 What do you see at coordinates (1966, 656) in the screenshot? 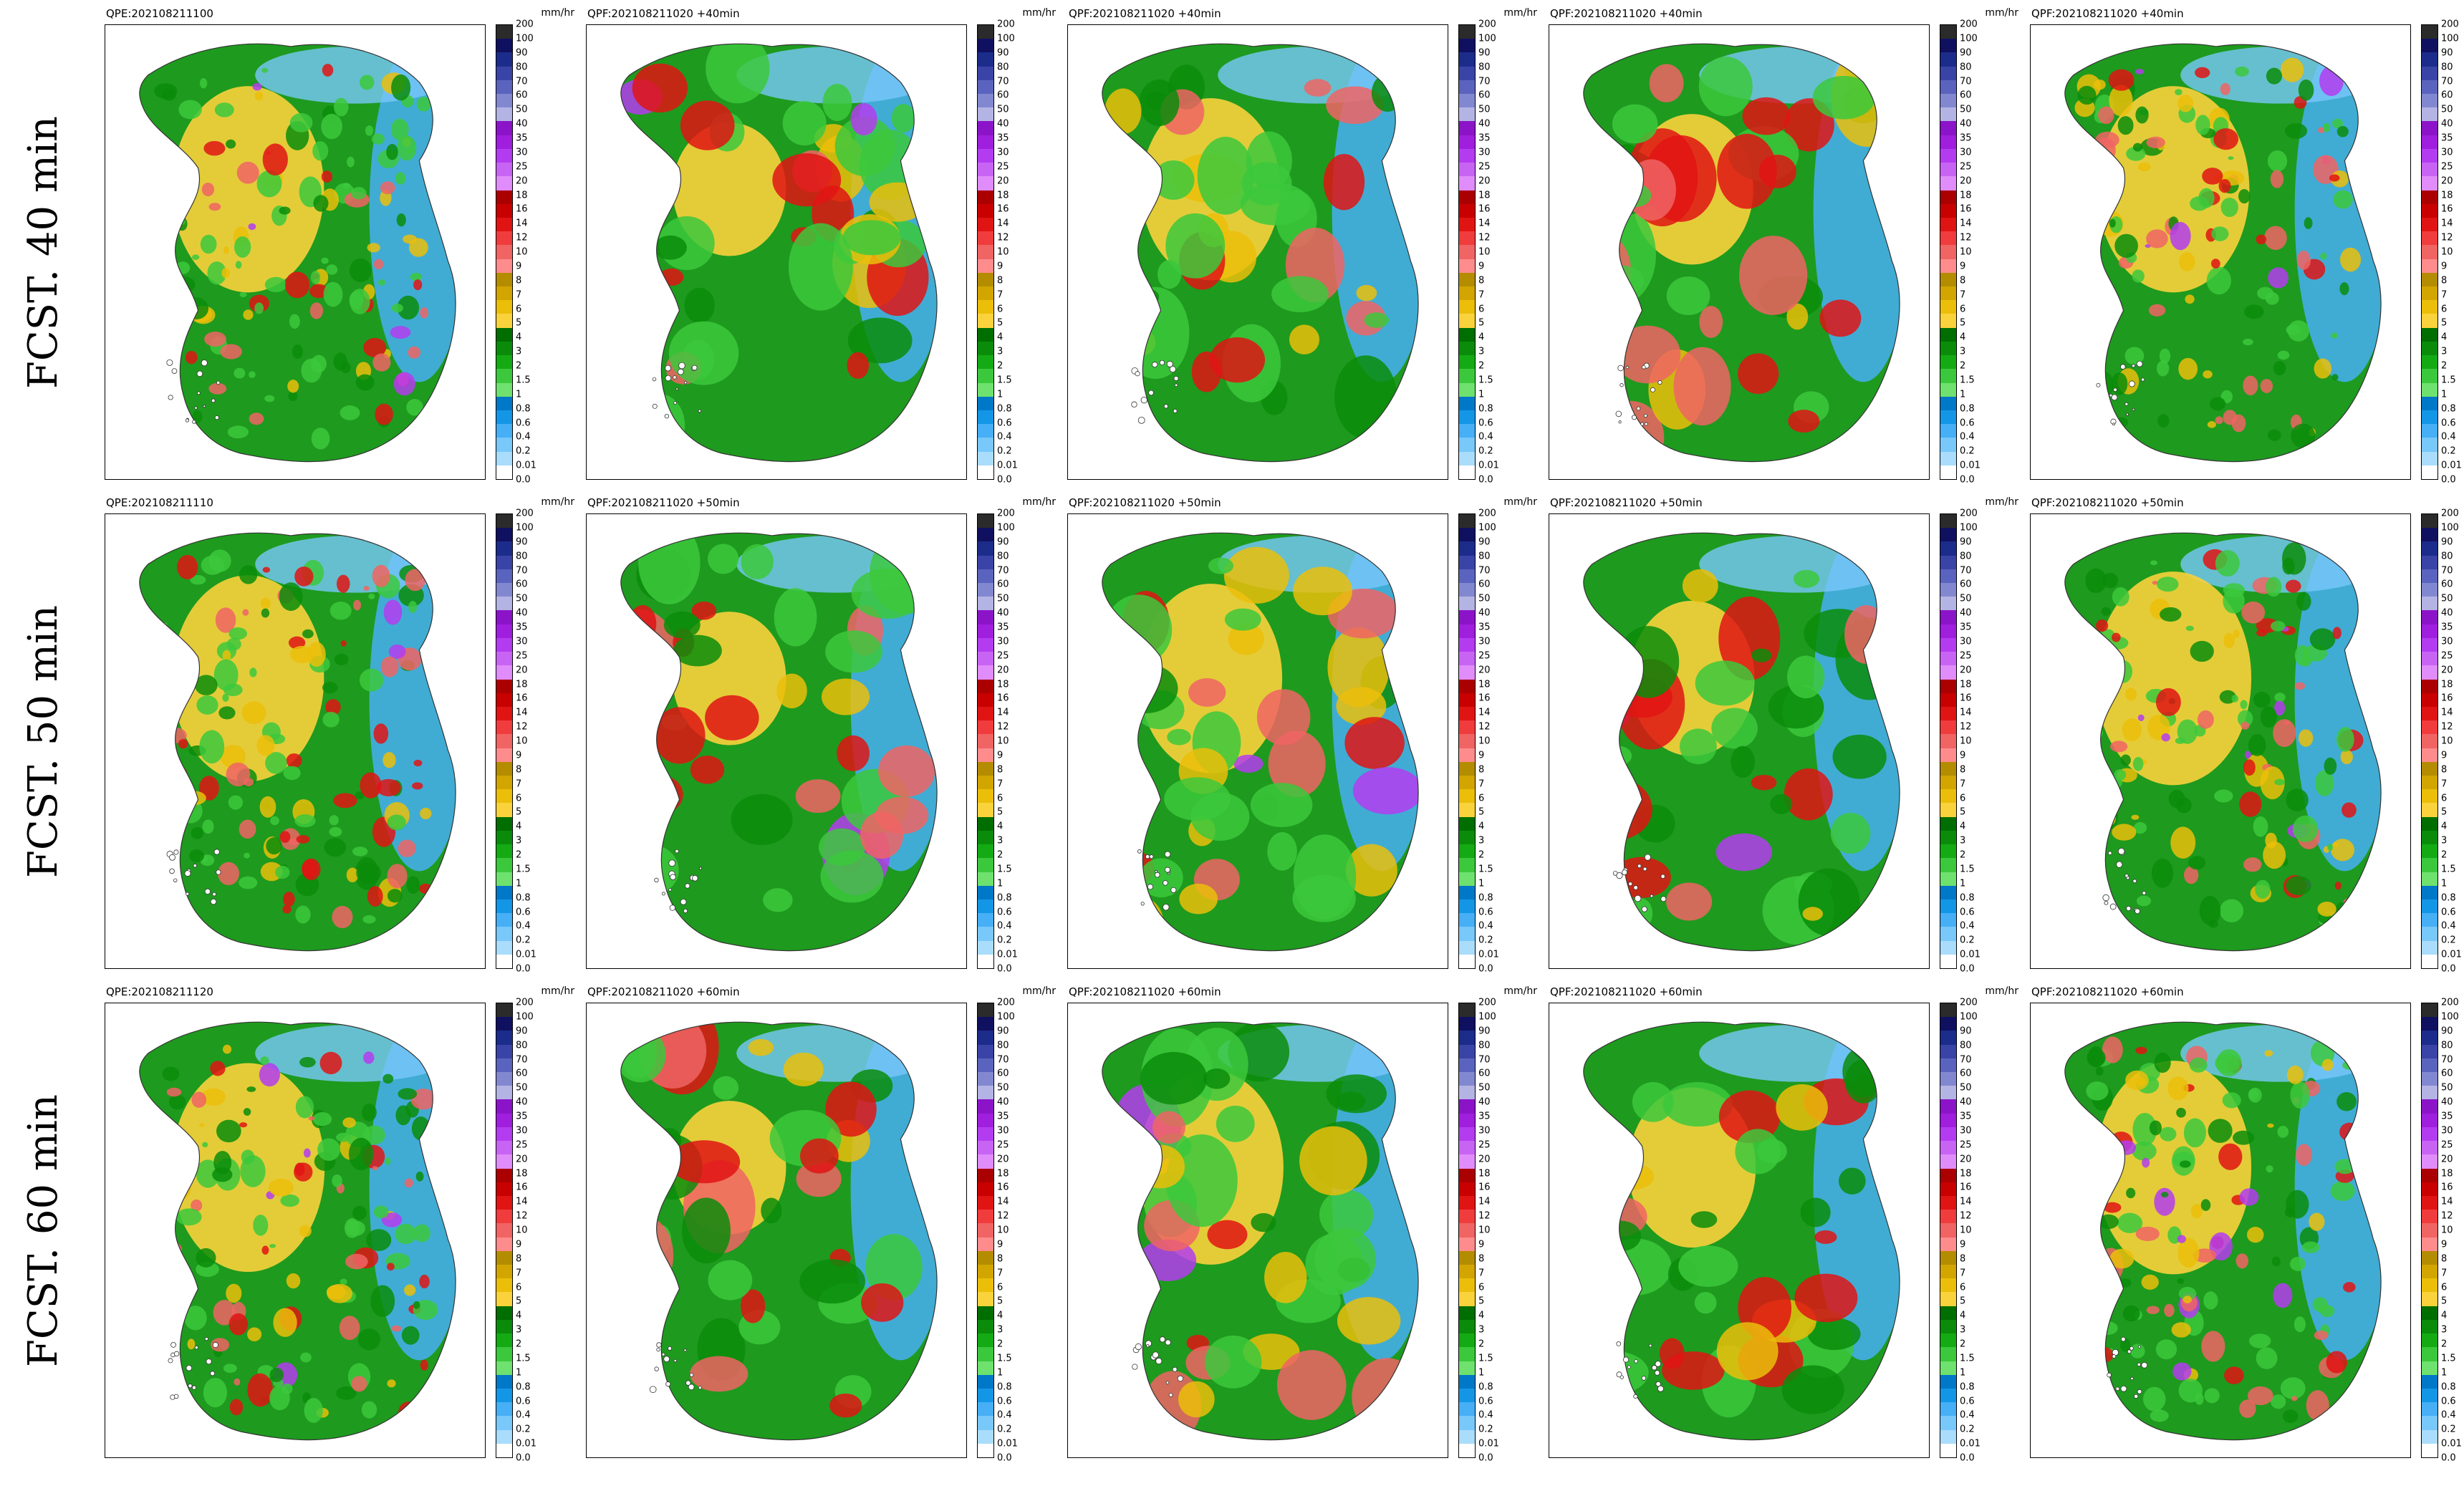
I see `colorbar-tick-label: 25` at bounding box center [1966, 656].